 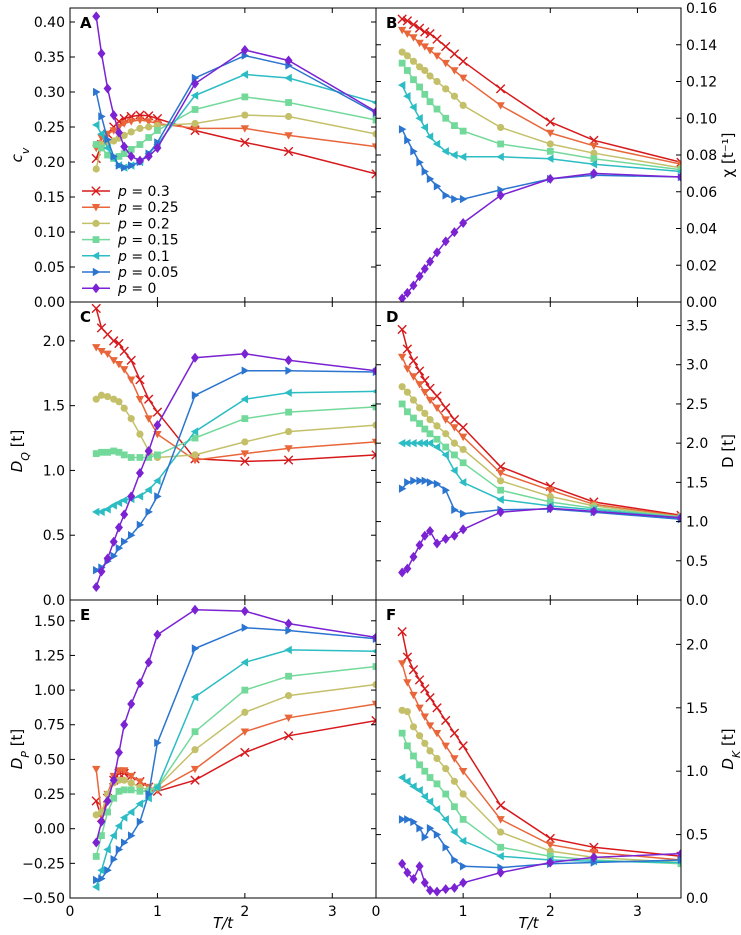 What do you see at coordinates (637, 912) in the screenshot?
I see `x-tick-label: 3` at bounding box center [637, 912].